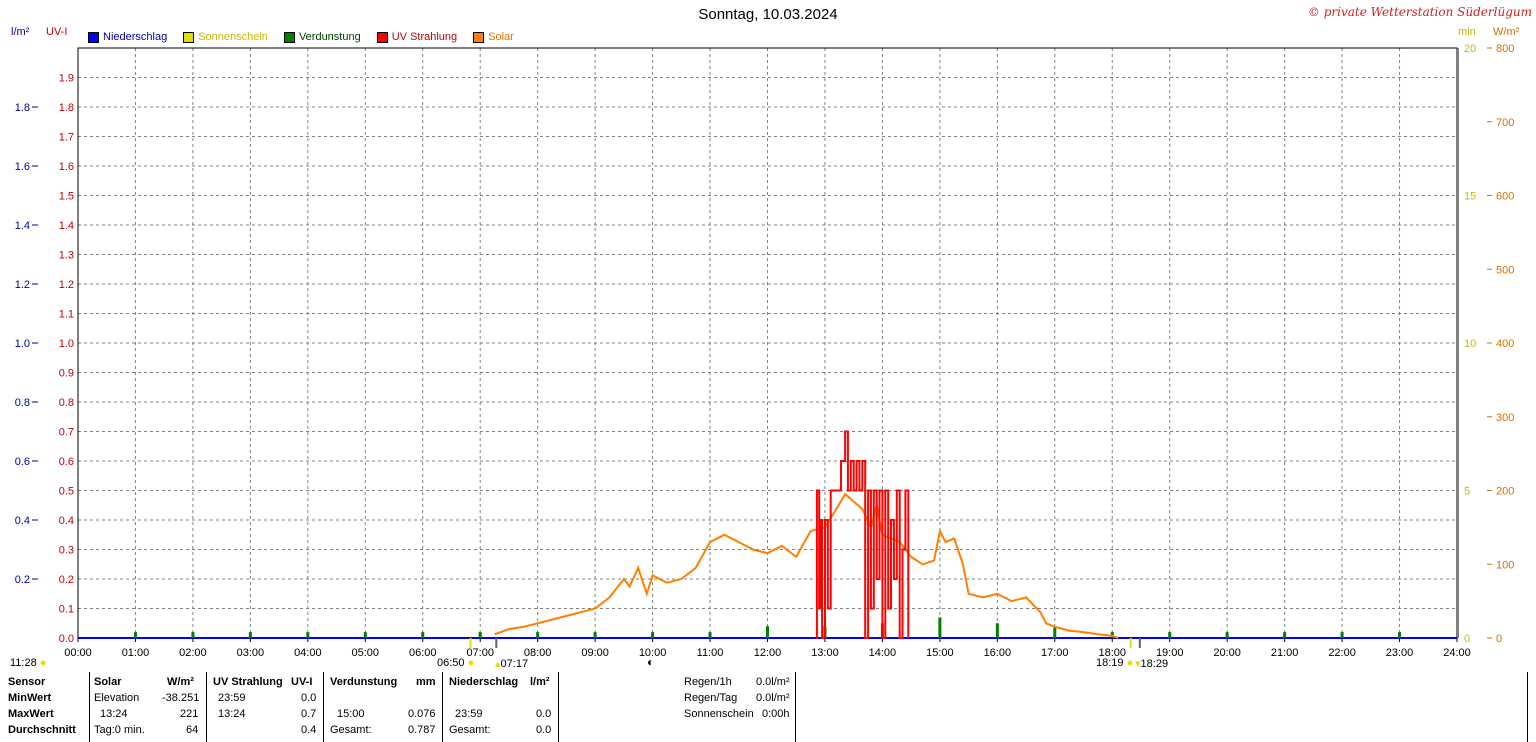  I want to click on x-tick-label: 24:00, so click(1457, 653).